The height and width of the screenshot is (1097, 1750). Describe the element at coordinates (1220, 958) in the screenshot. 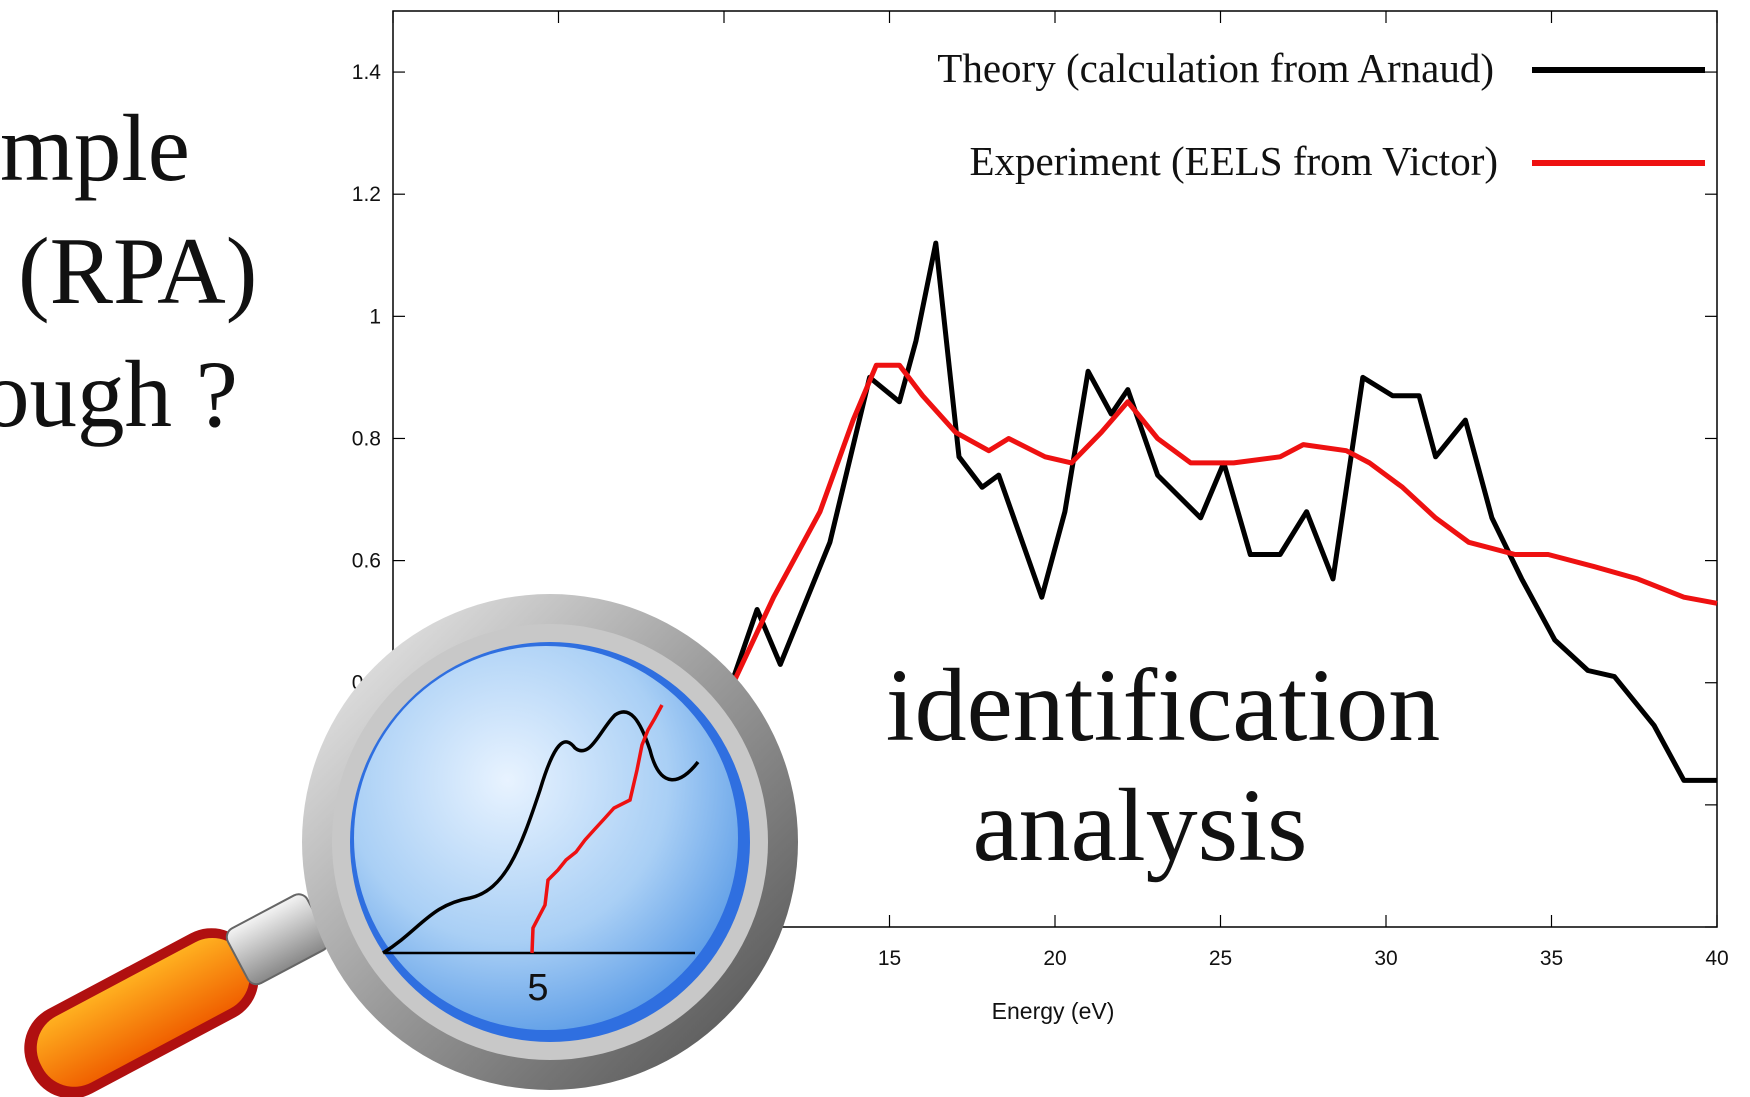

I see `x-tick-label: 25` at that location.